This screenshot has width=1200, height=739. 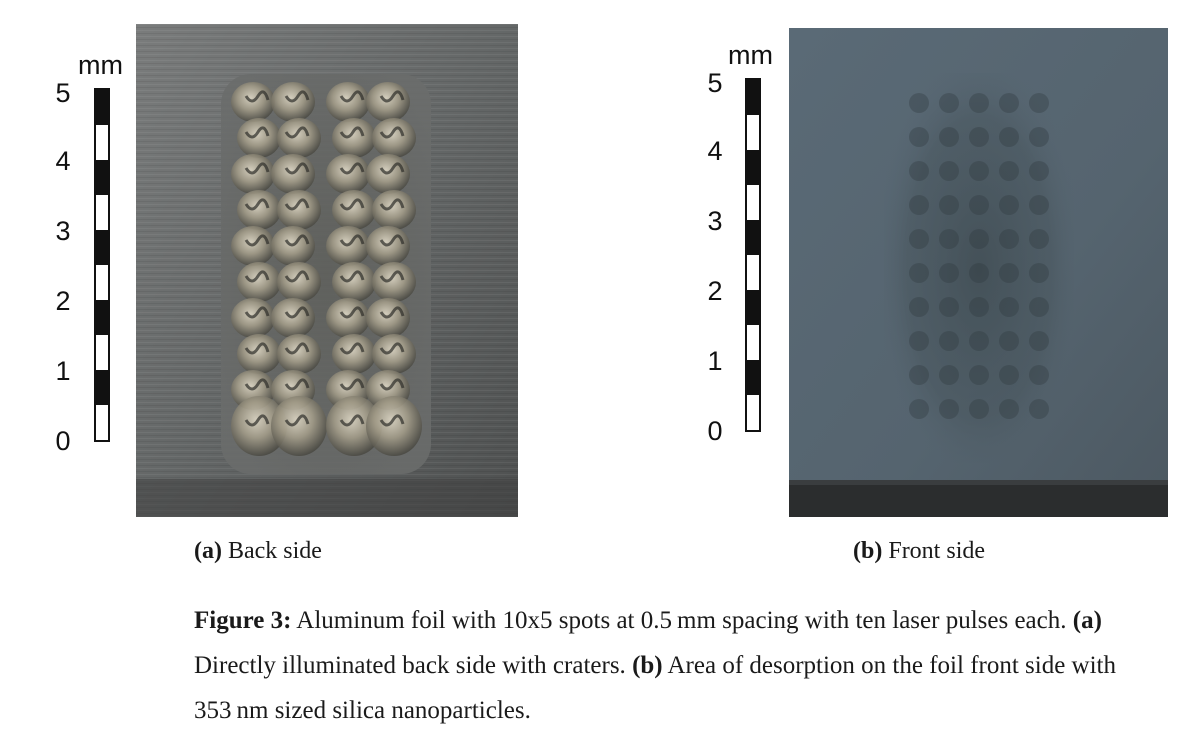 What do you see at coordinates (63, 441) in the screenshot?
I see `scale-tick-a-0: 0` at bounding box center [63, 441].